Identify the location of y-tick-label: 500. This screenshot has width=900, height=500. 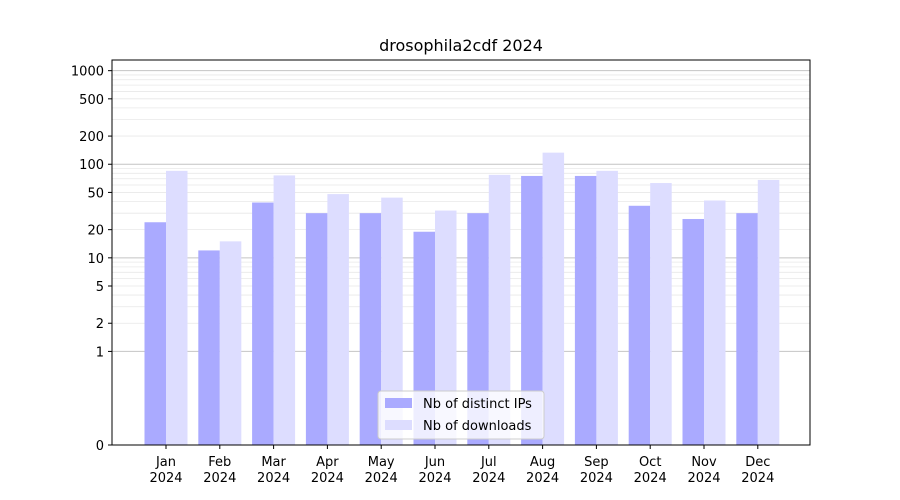
(91, 100).